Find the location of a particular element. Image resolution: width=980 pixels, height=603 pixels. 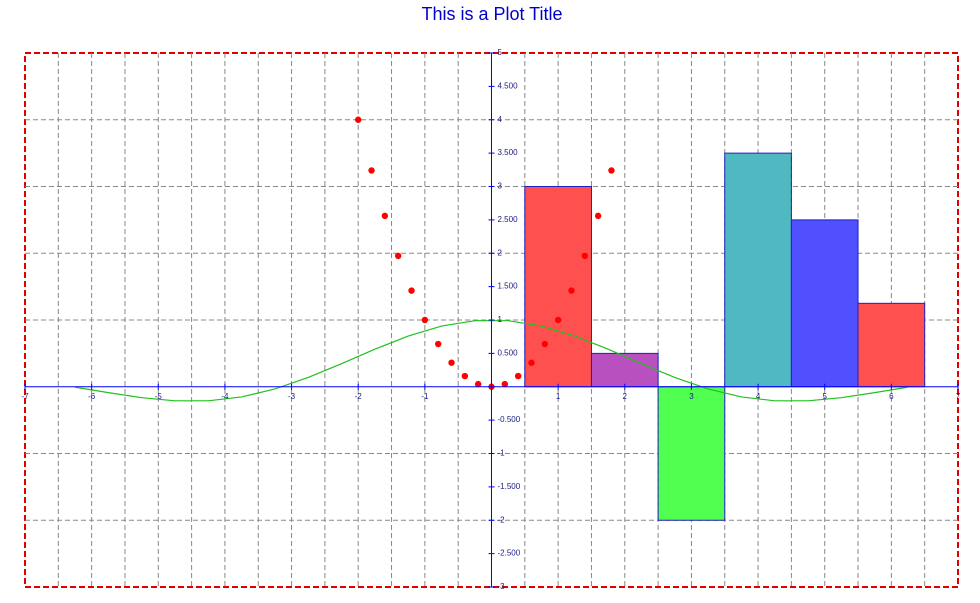

y-tick-label: 5 is located at coordinates (500, 52).